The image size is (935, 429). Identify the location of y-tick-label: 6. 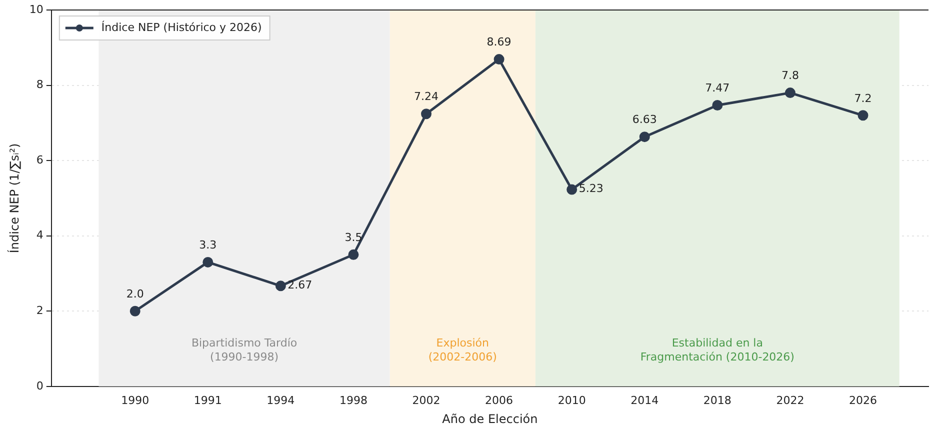
(40, 159).